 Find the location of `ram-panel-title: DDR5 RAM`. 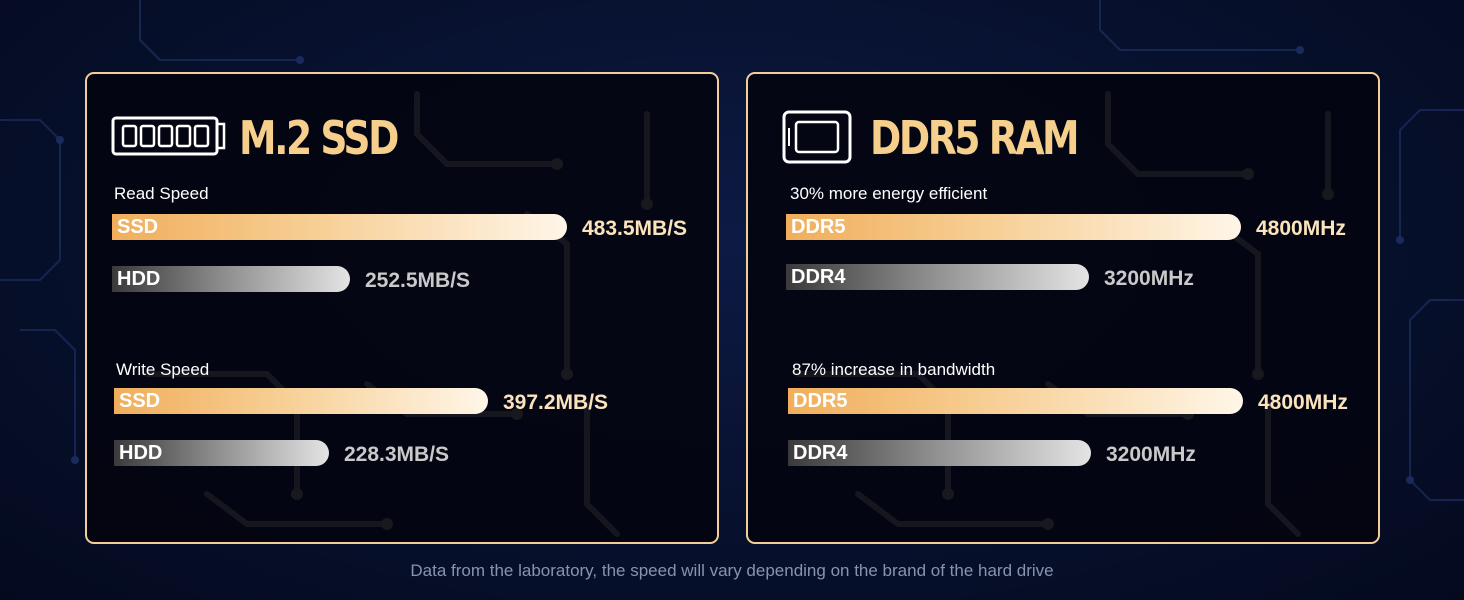

ram-panel-title: DDR5 RAM is located at coordinates (975, 138).